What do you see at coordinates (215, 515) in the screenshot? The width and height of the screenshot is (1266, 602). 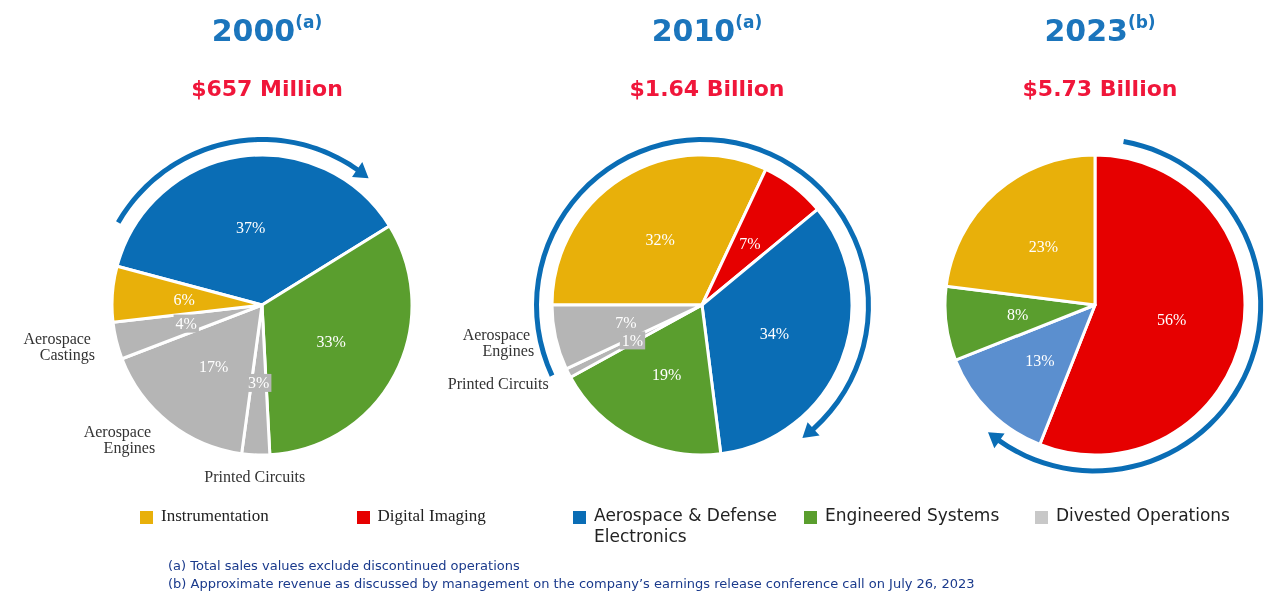 I see `category-label: Instrumentation` at bounding box center [215, 515].